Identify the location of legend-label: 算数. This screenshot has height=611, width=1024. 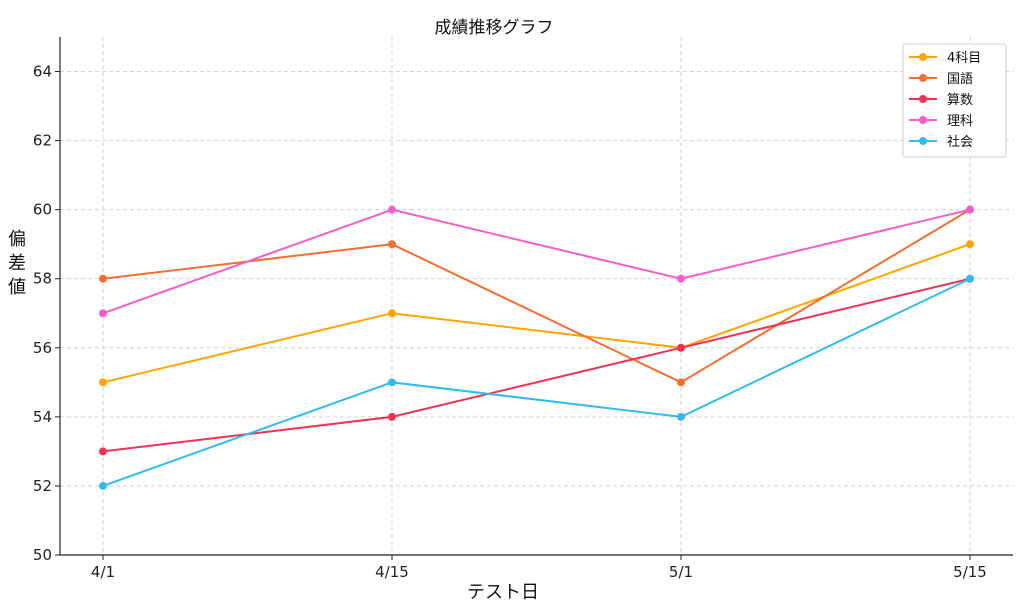
(960, 100).